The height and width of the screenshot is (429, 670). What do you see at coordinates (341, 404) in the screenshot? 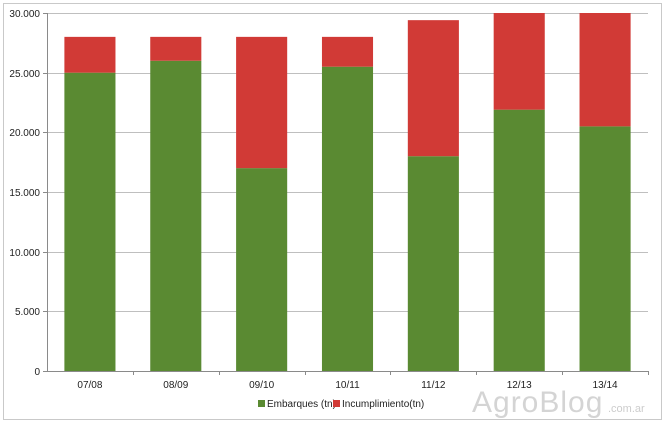
I see `legend: Embarques (tn) Incumplimiento(tn)` at bounding box center [341, 404].